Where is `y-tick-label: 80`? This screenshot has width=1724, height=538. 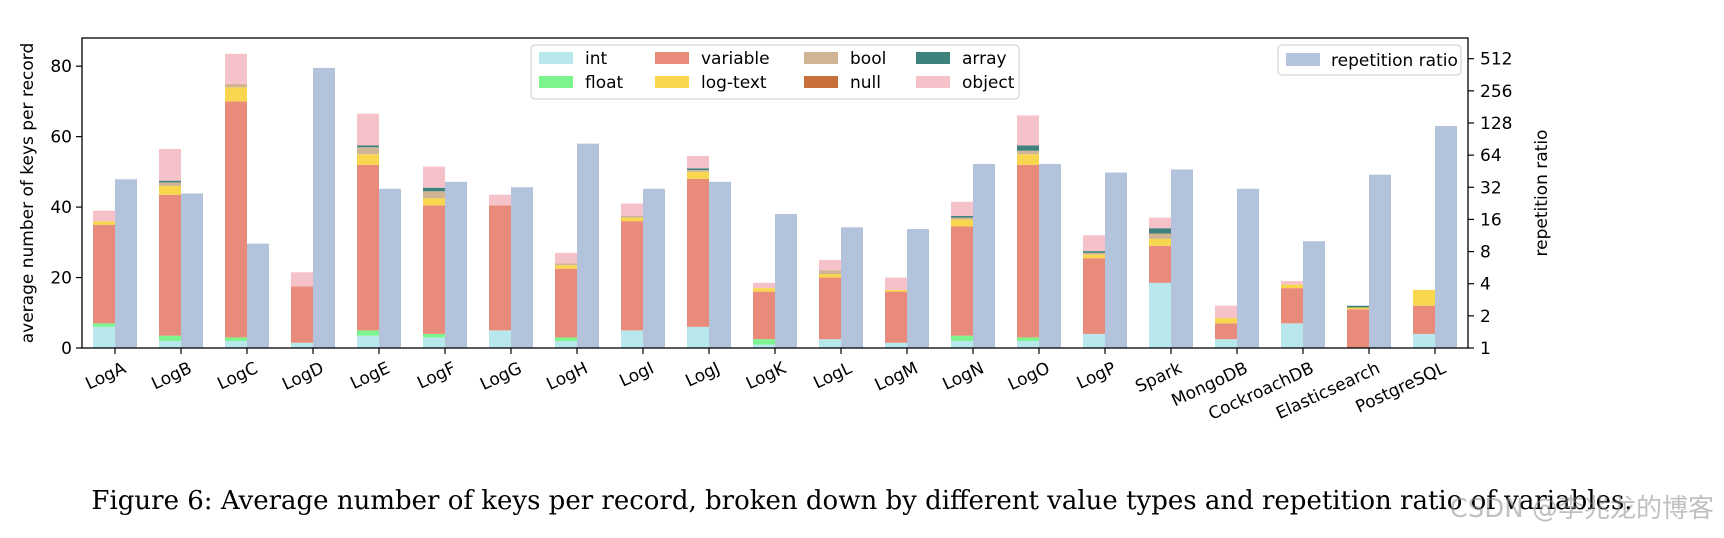 y-tick-label: 80 is located at coordinates (61, 67).